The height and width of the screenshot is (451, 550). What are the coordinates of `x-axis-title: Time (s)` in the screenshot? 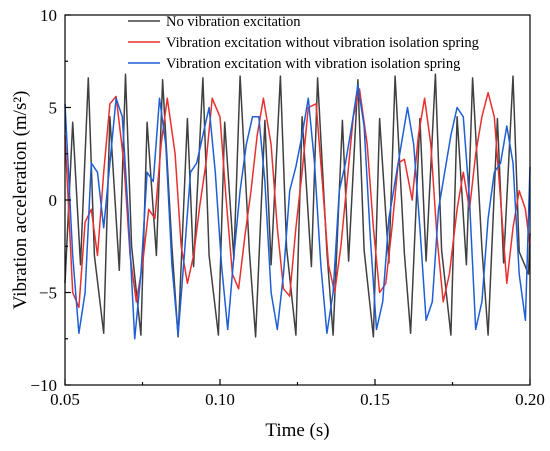 It's located at (297, 430).